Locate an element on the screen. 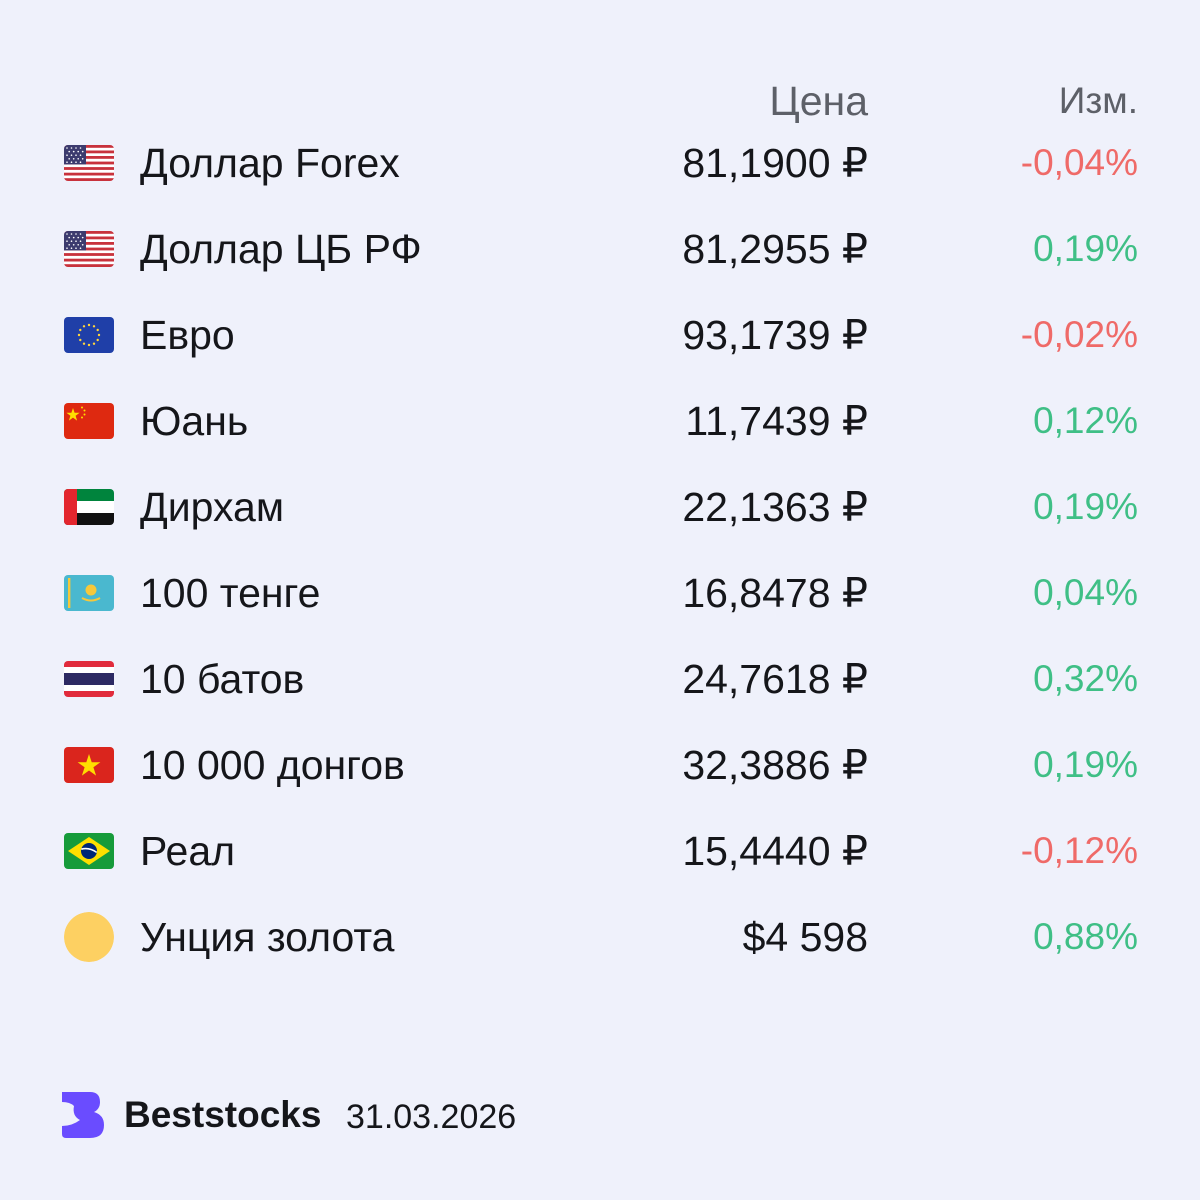 The height and width of the screenshot is (1200, 1200). br-flag-icon is located at coordinates (89, 851).